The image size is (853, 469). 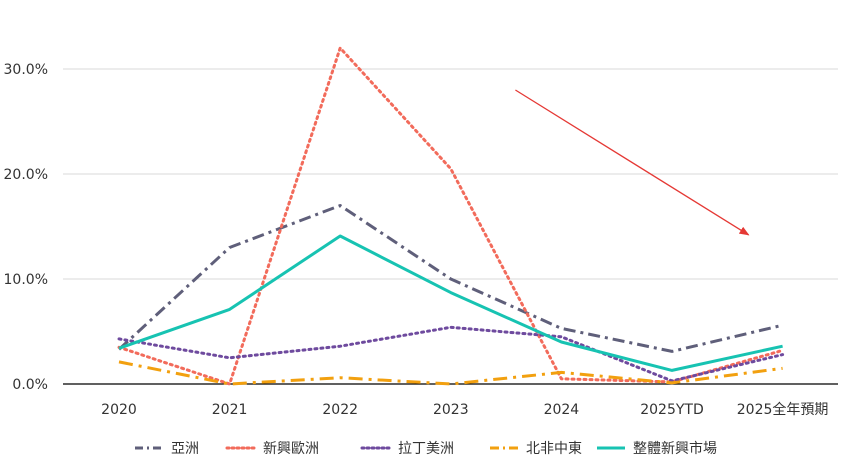 I want to click on legend-label: 整體新興市場, so click(x=675, y=448).